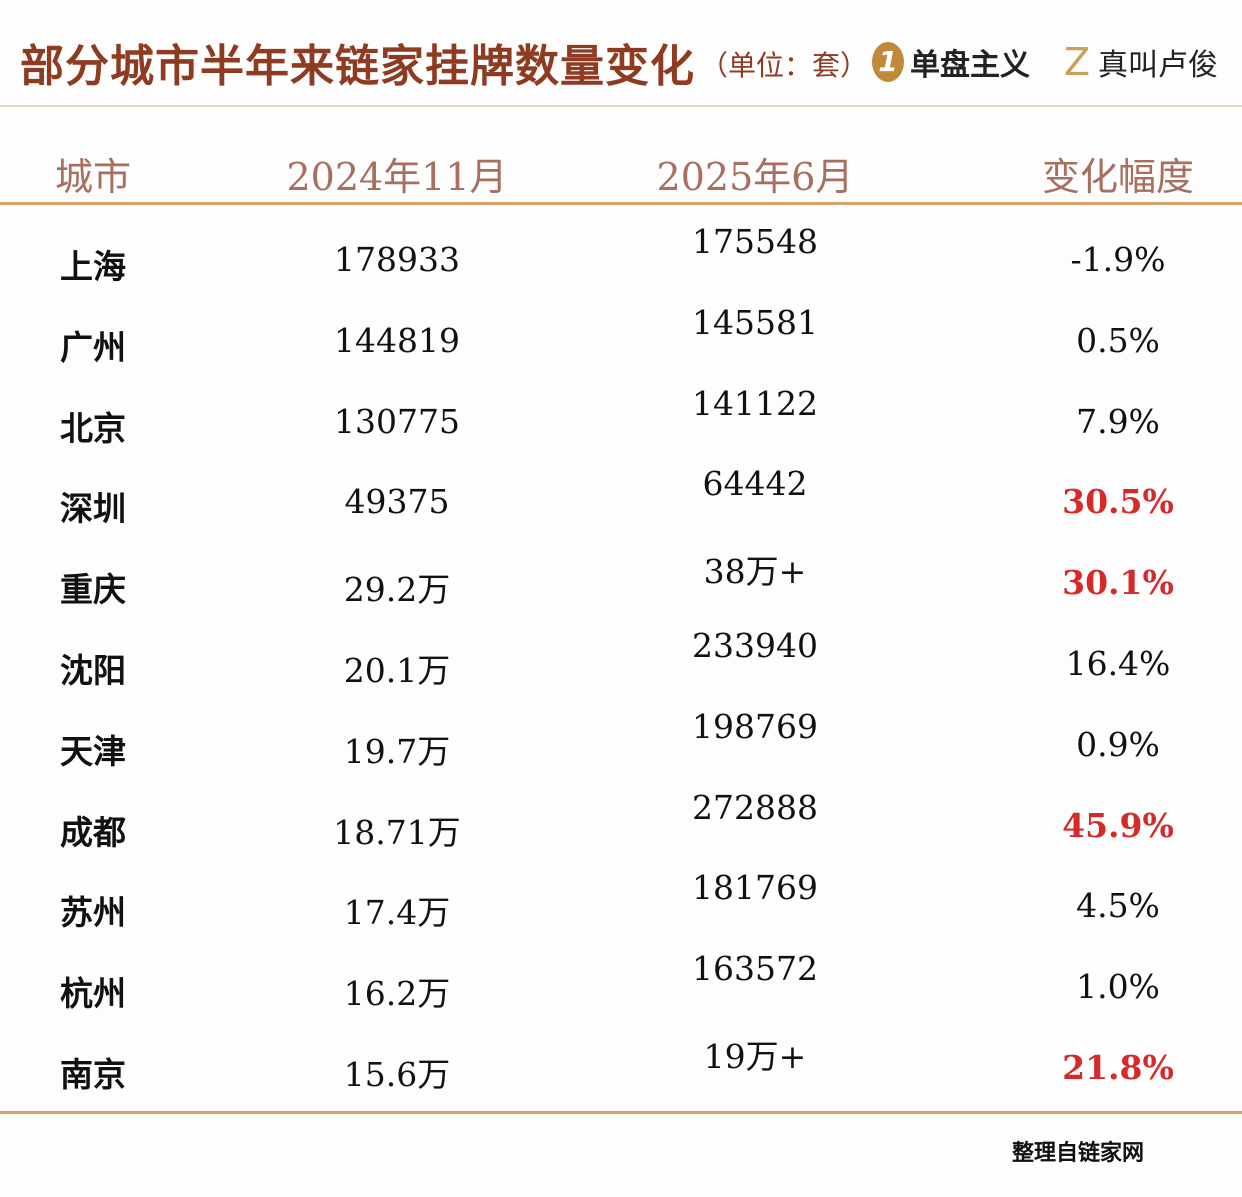 The width and height of the screenshot is (1242, 1197). I want to click on nov2024-cell: 49375, so click(397, 502).